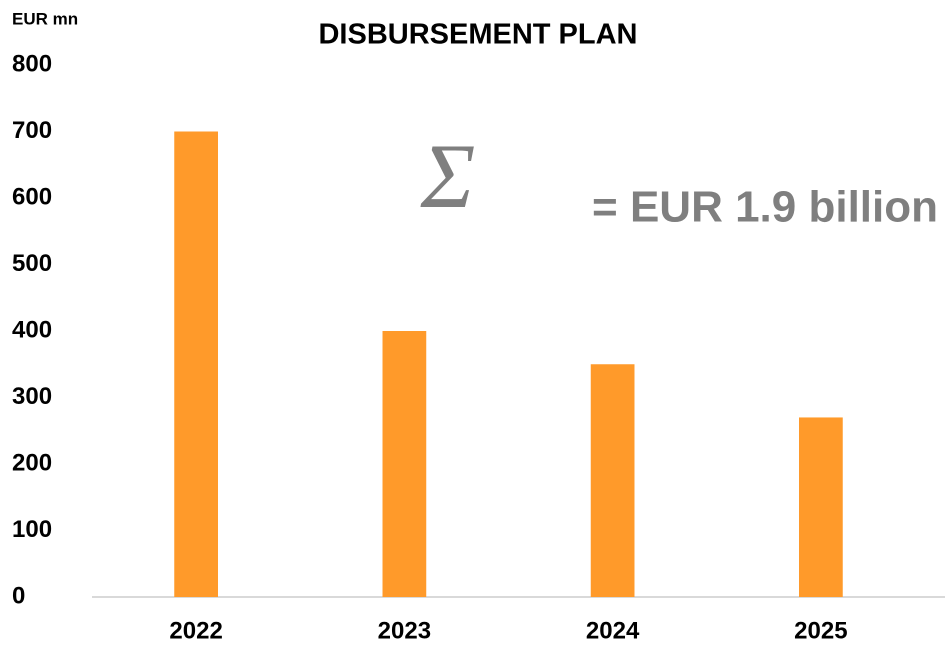 Image resolution: width=945 pixels, height=649 pixels. What do you see at coordinates (32, 263) in the screenshot?
I see `y-tick-label: 500` at bounding box center [32, 263].